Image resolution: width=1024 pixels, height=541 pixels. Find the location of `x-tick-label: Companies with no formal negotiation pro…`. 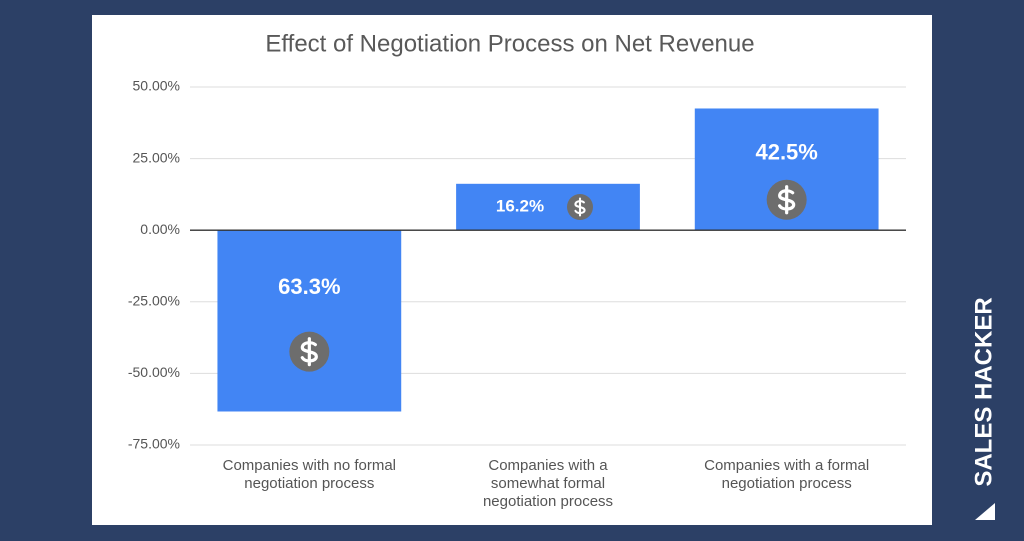

x-tick-label: Companies with no formal negotiation pro… is located at coordinates (309, 474).